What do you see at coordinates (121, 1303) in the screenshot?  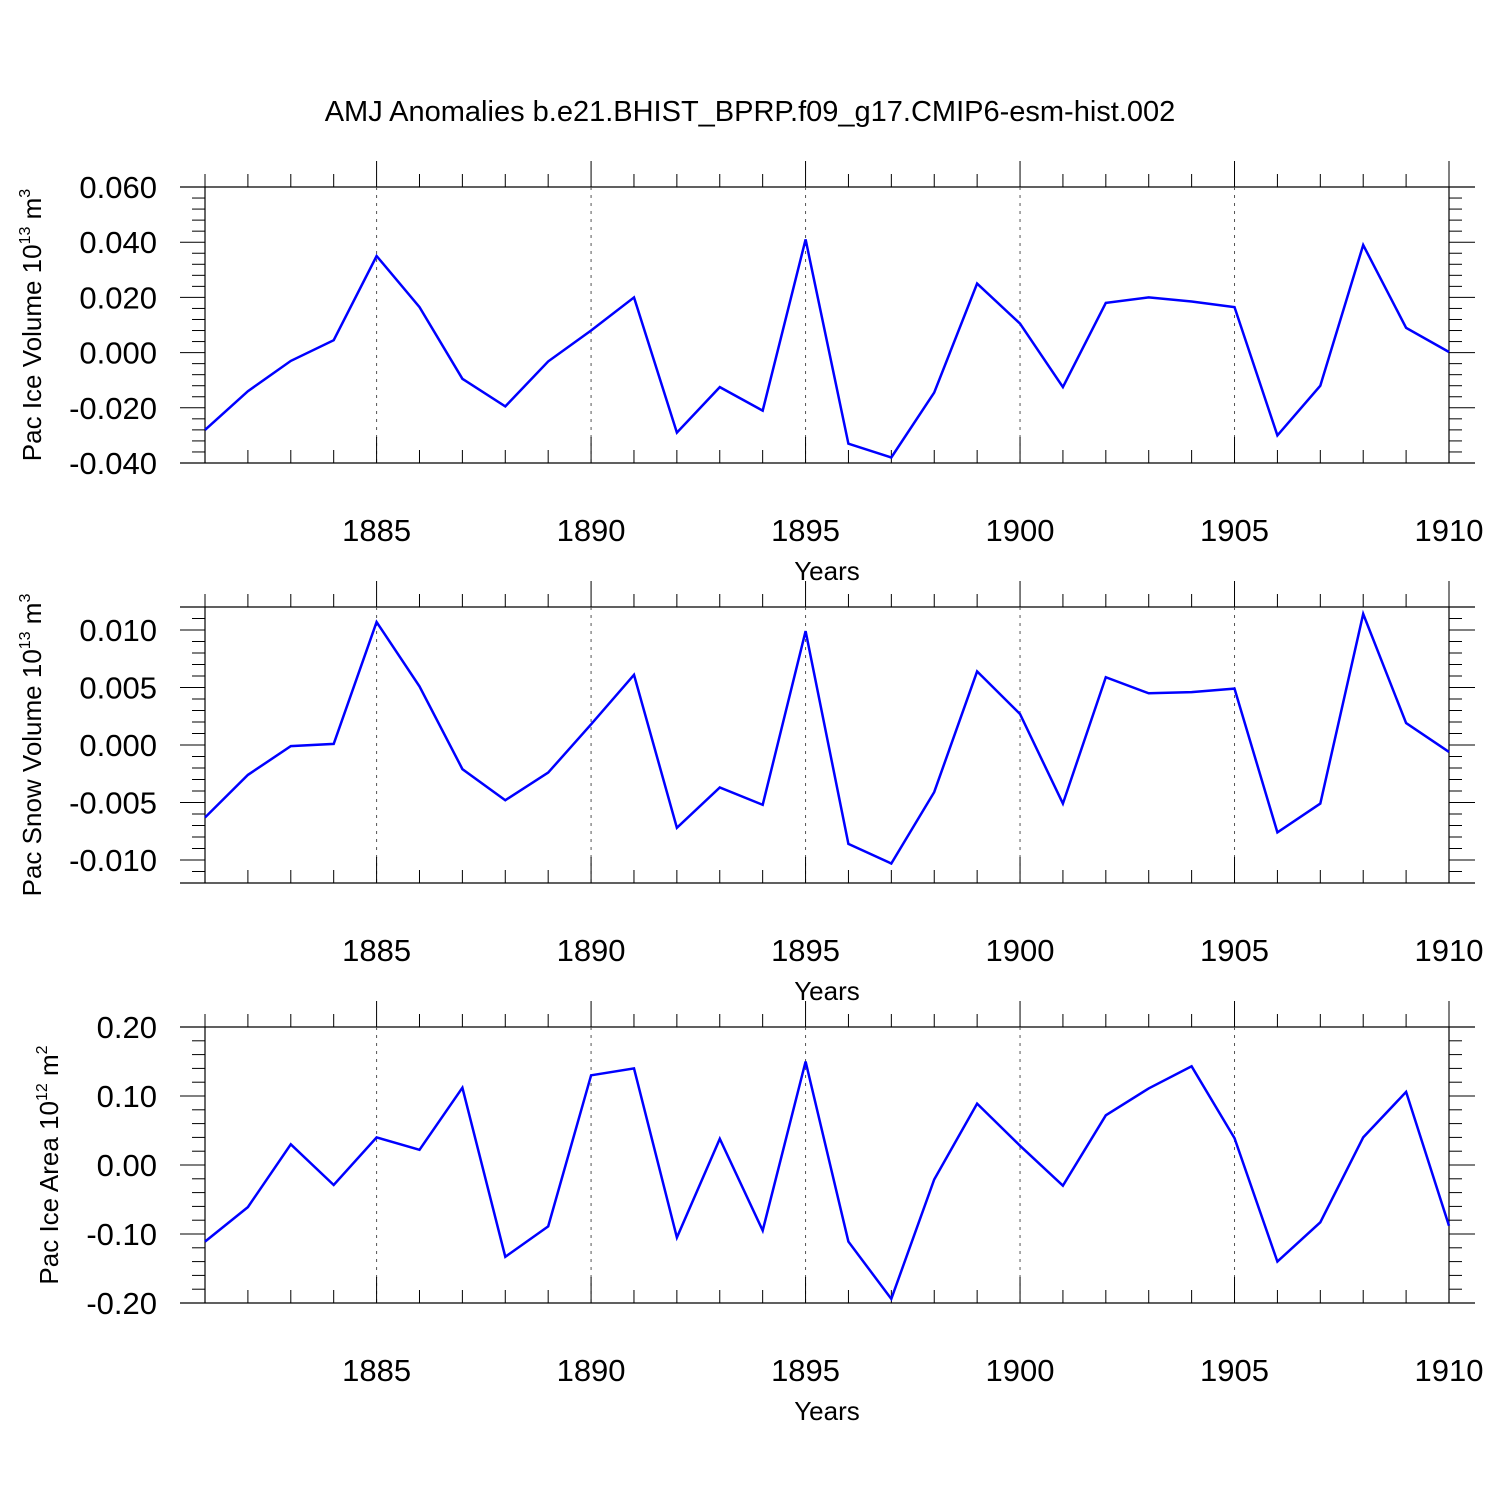 I see `plot3-y-tick-label: -0.20` at bounding box center [121, 1303].